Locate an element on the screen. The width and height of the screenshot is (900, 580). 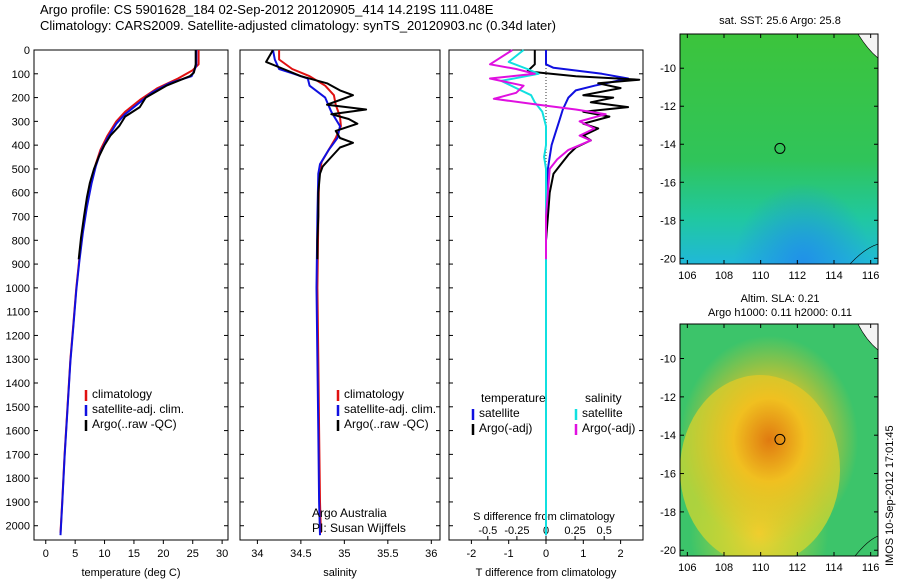
salinity-xtick-label: 34 is located at coordinates (257, 554).